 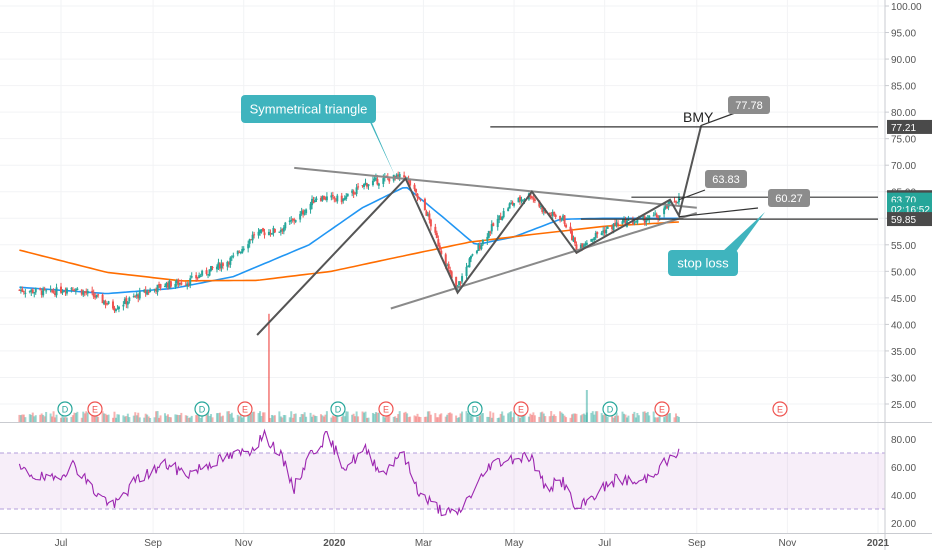 What do you see at coordinates (308, 109) in the screenshot?
I see `callout-box` at bounding box center [308, 109].